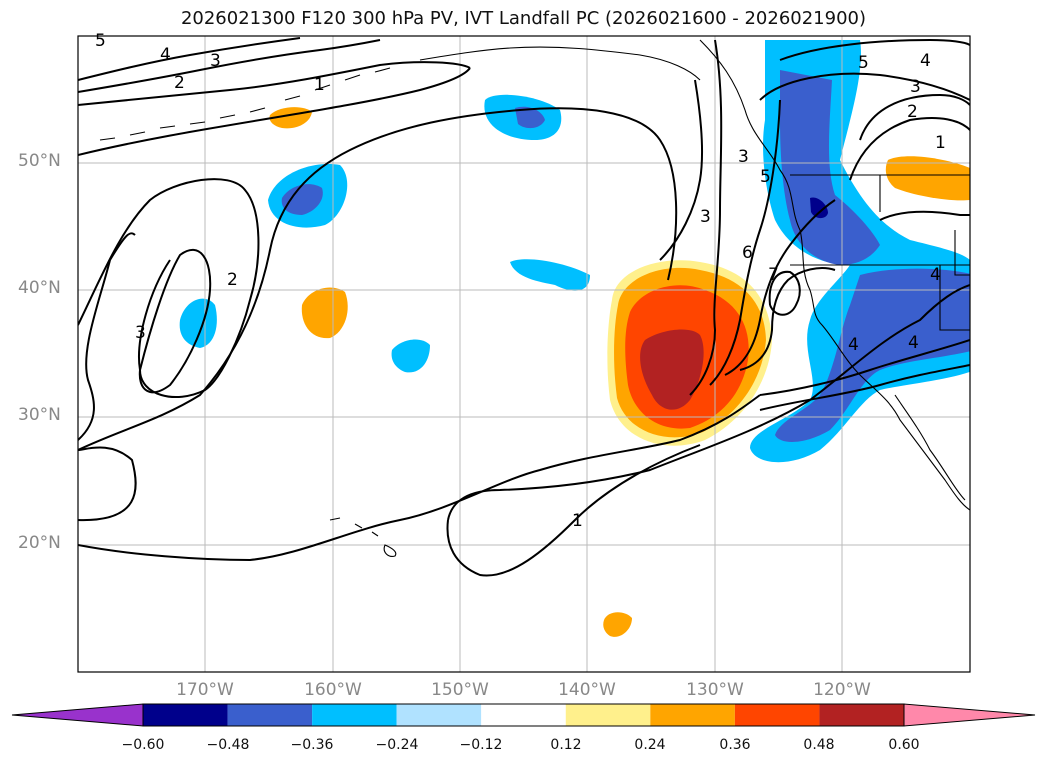 The height and width of the screenshot is (765, 1047). What do you see at coordinates (77, 715) in the screenshot?
I see `colorbar-extend-low` at bounding box center [77, 715].